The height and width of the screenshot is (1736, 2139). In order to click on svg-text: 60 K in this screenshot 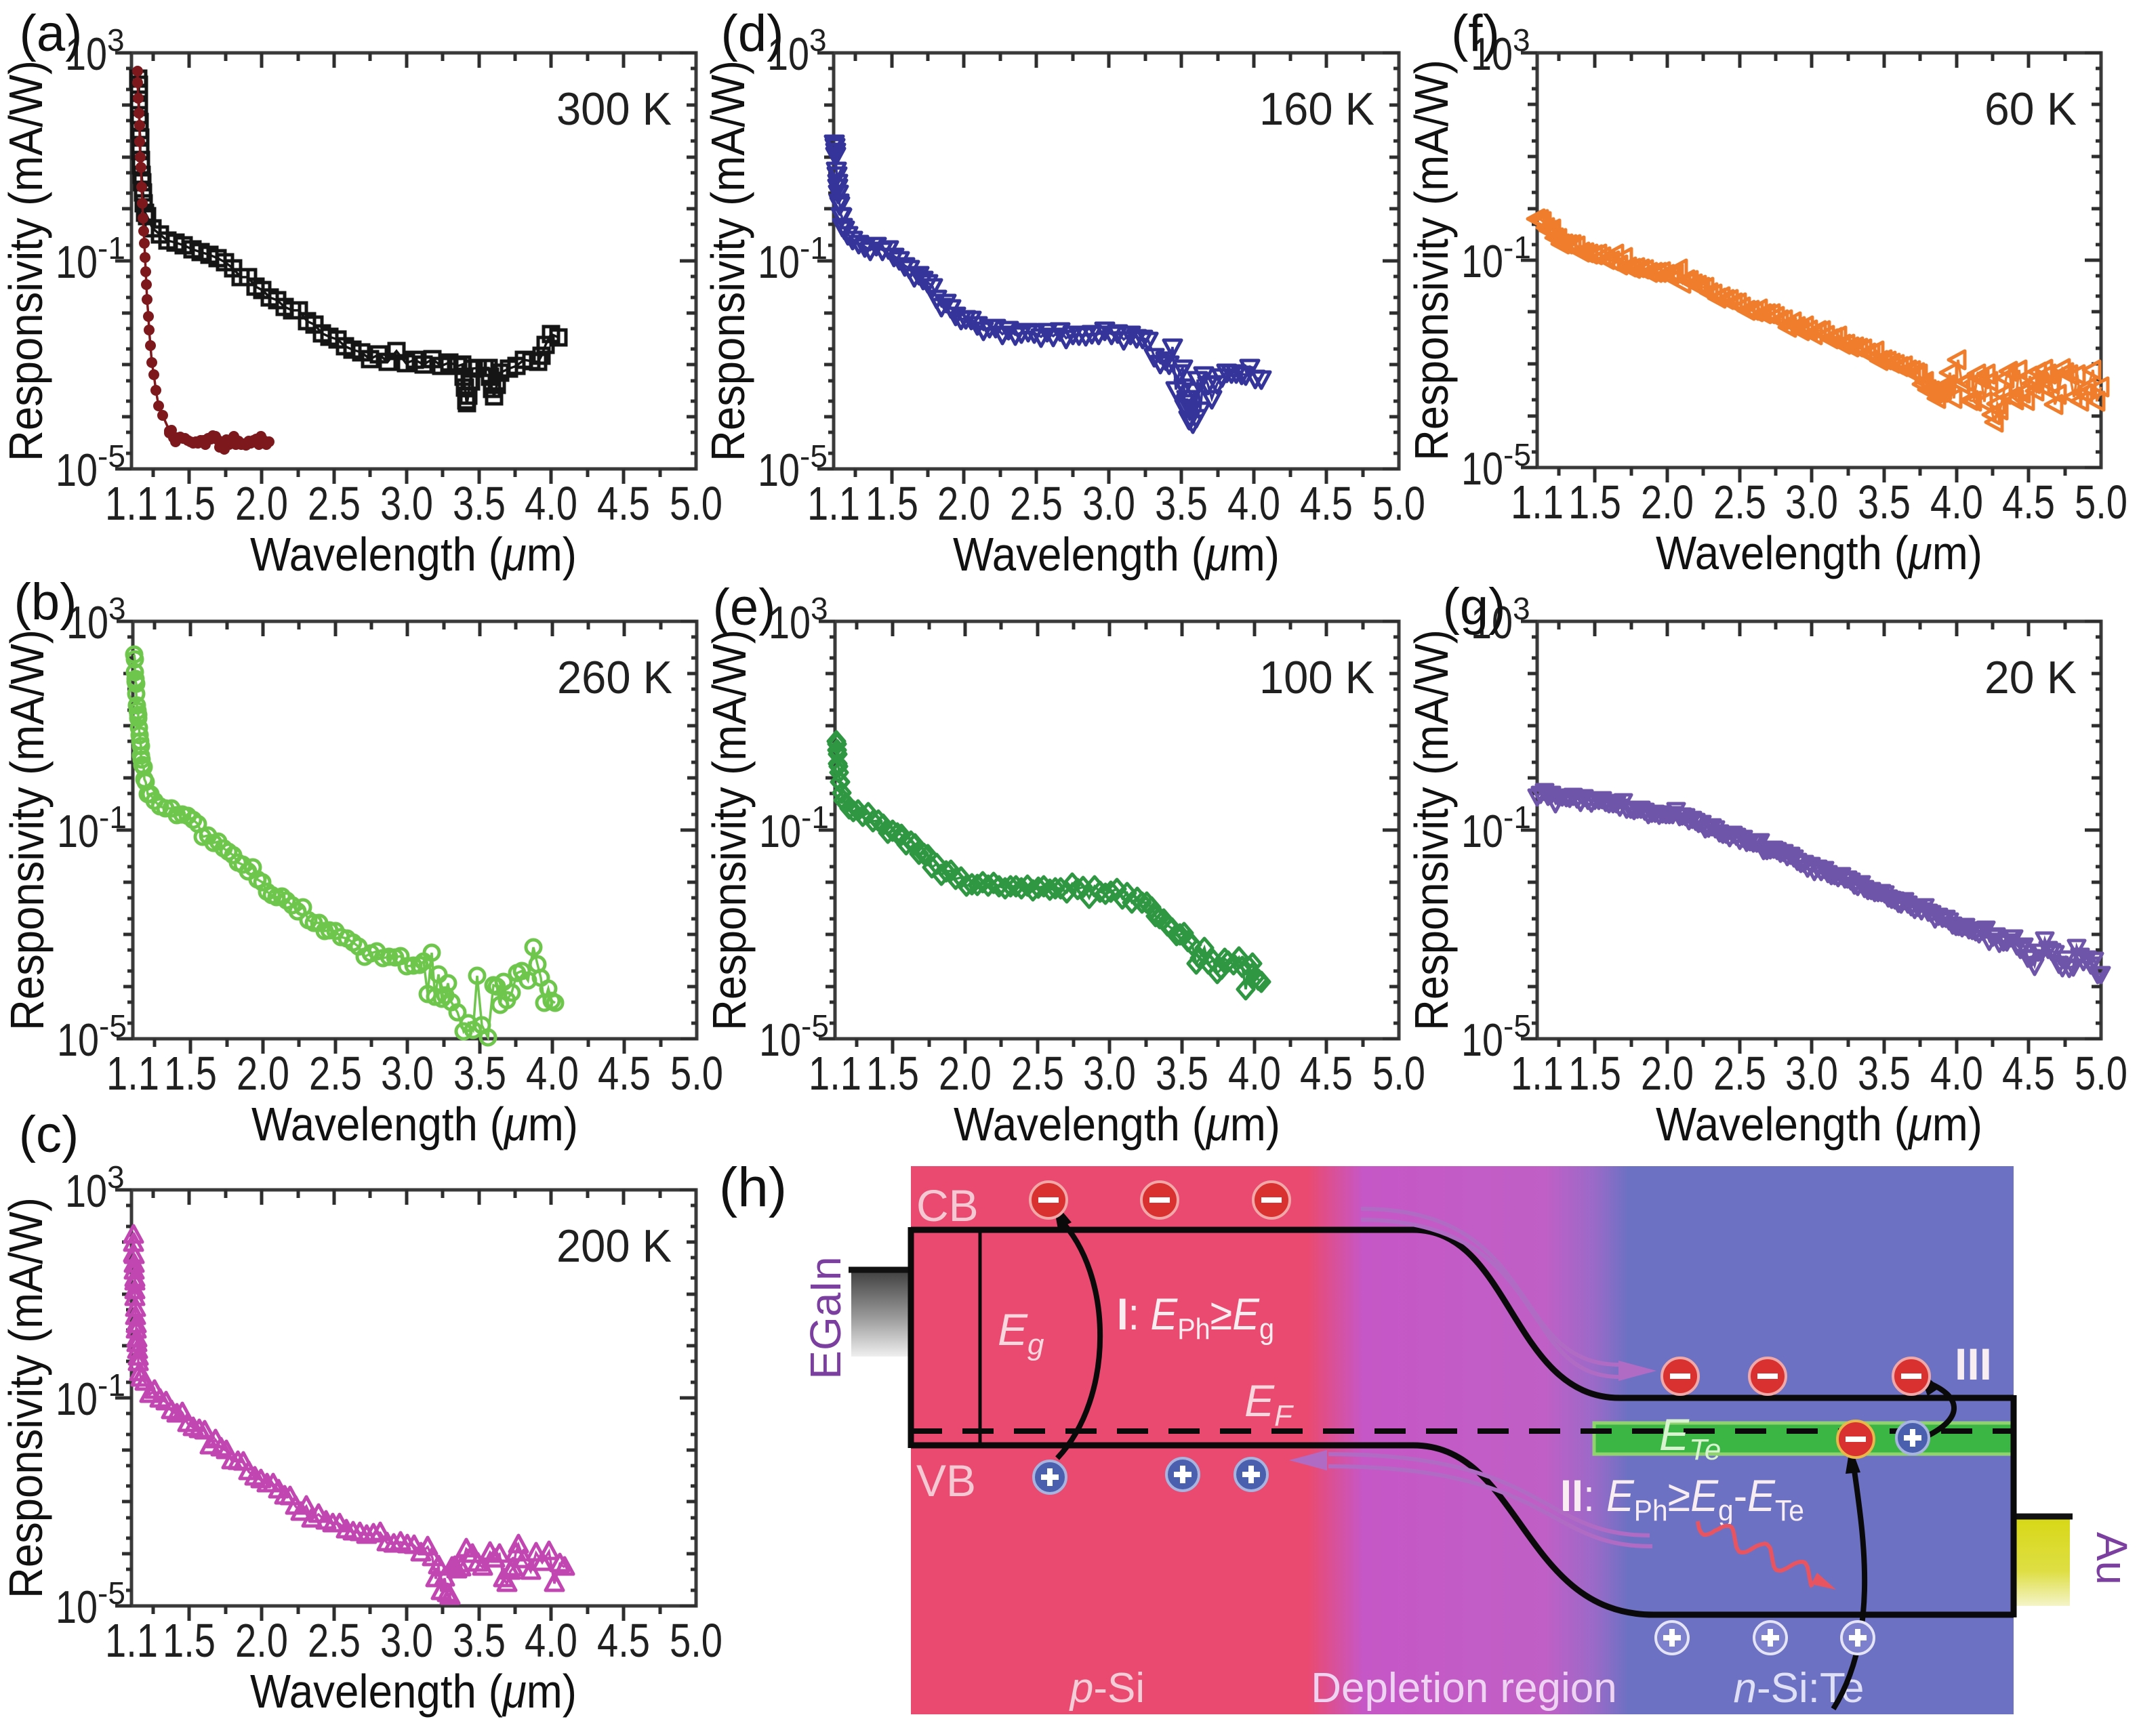, I will do `click(2031, 109)`.